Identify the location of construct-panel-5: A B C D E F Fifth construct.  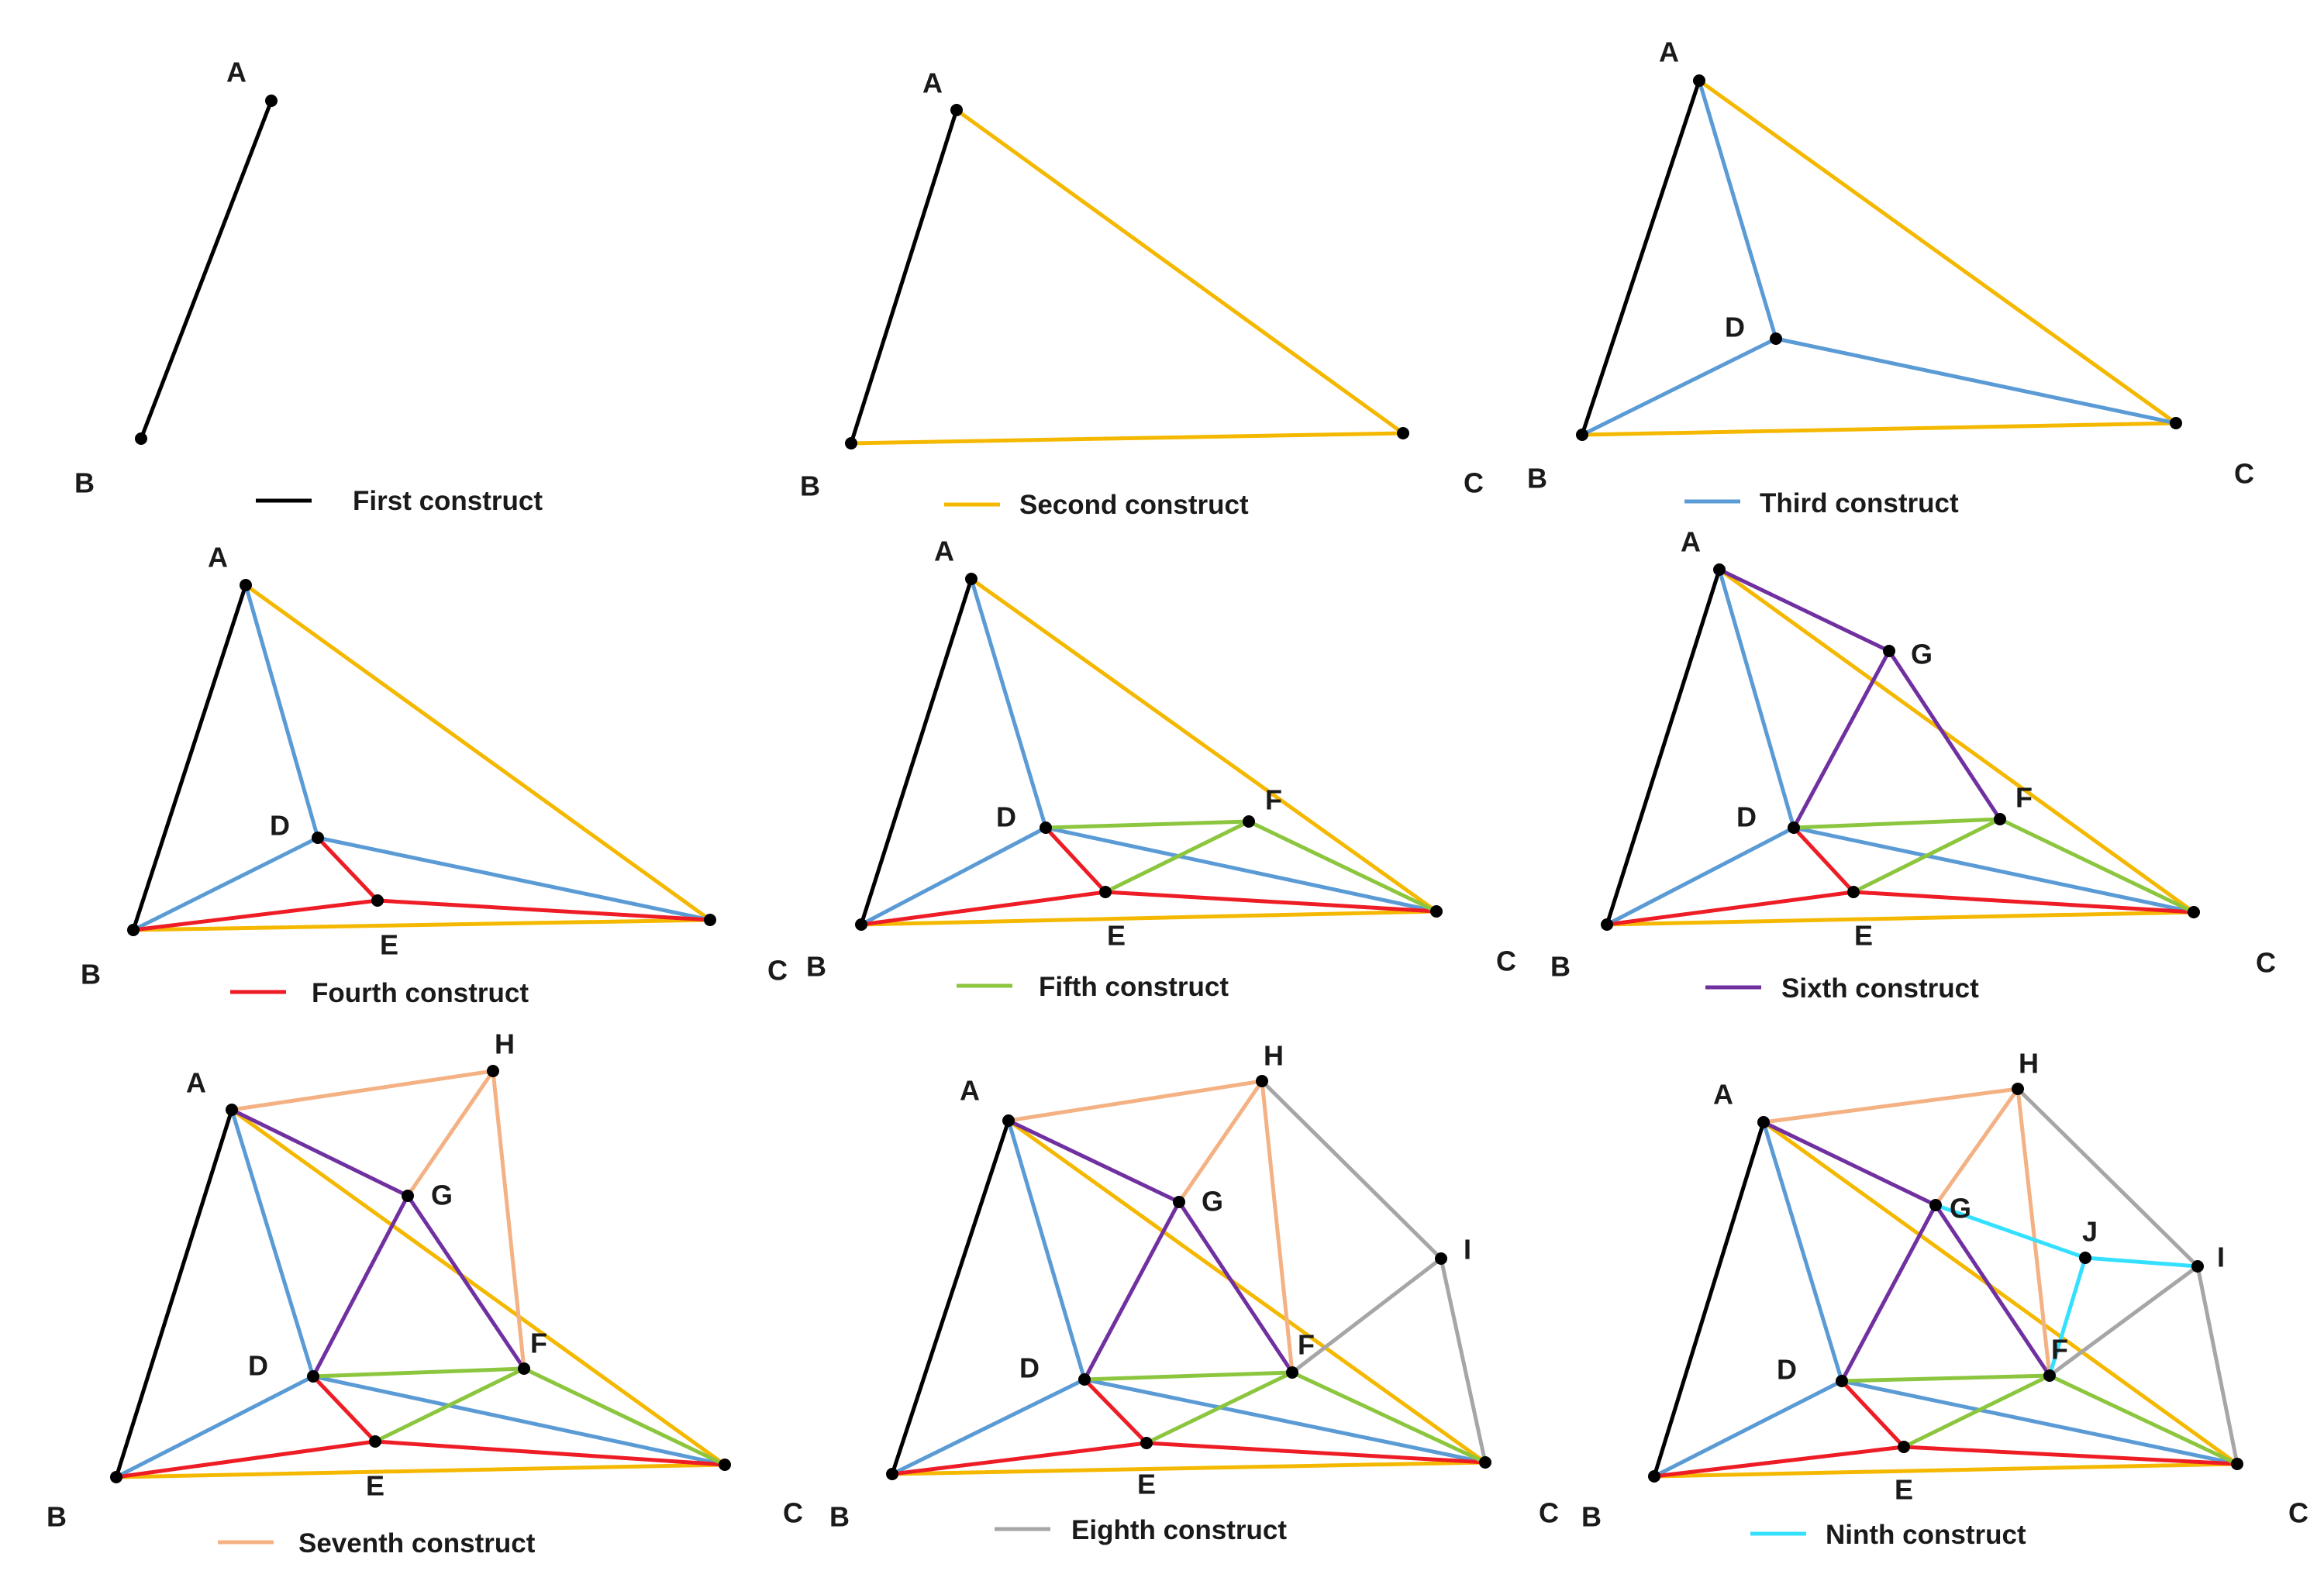
(1161, 769).